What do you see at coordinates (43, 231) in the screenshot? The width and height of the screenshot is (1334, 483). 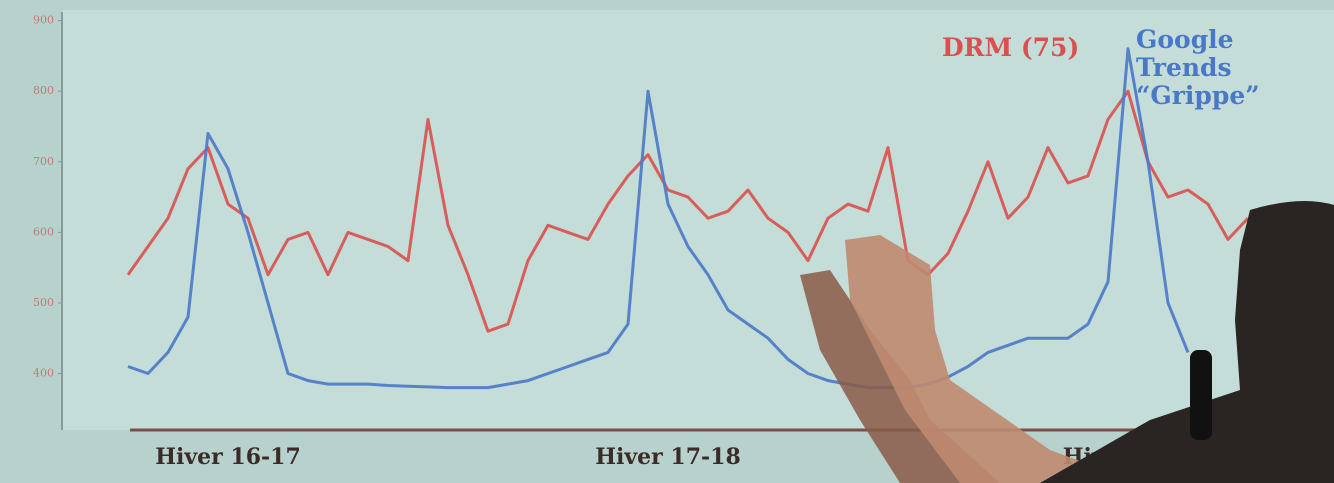 I see `y-tick-label: 600` at bounding box center [43, 231].